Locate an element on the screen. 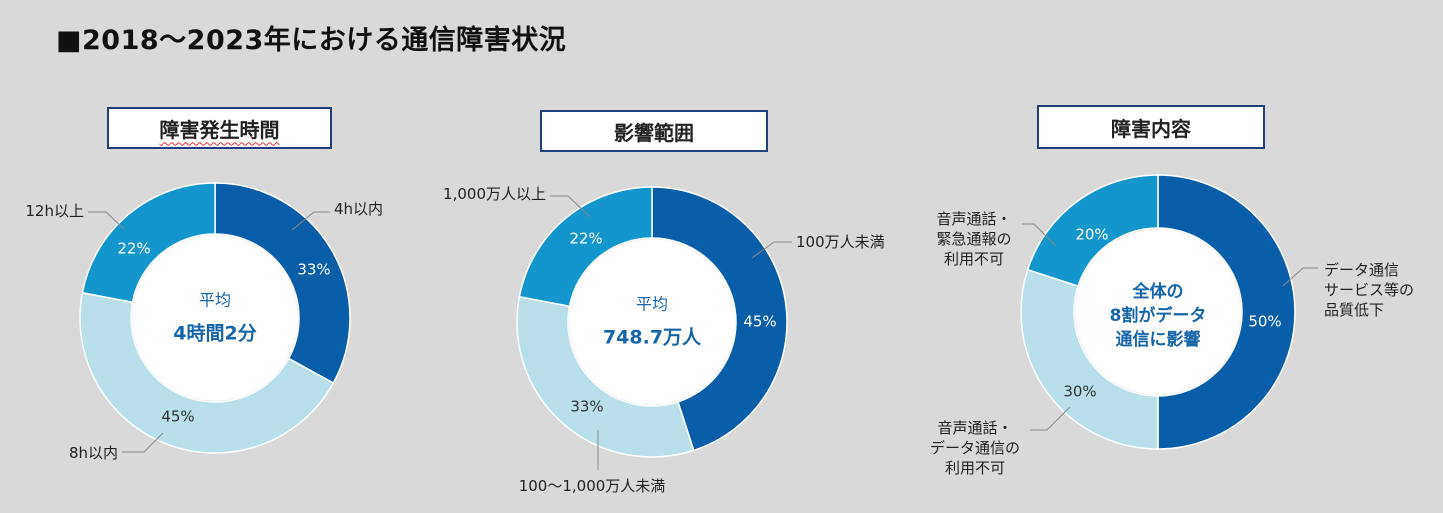  donut-1-pct-label-1: 33% is located at coordinates (313, 270).